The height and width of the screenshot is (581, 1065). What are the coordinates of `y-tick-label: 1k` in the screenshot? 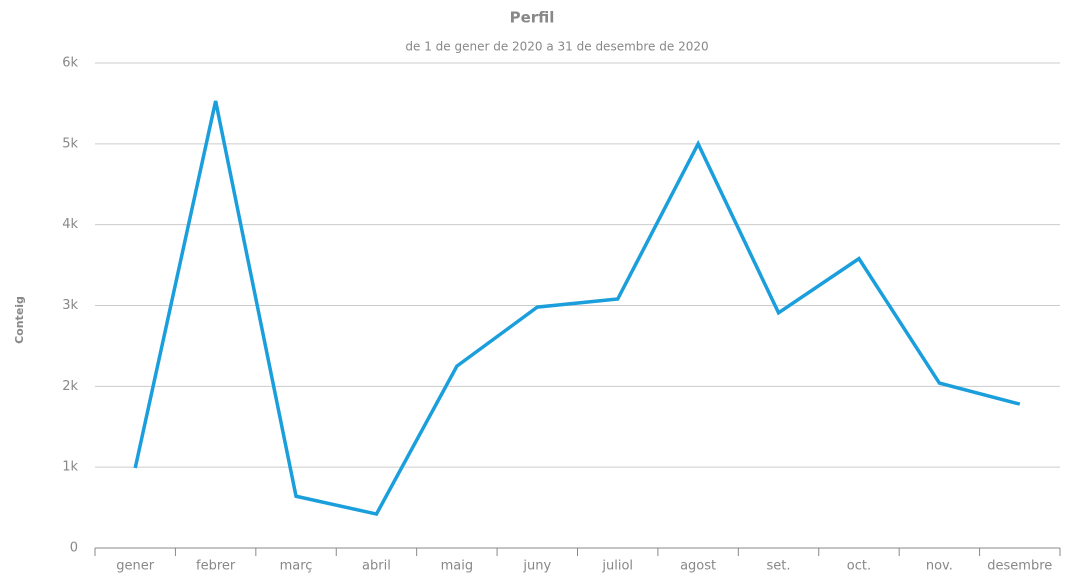 It's located at (70, 467).